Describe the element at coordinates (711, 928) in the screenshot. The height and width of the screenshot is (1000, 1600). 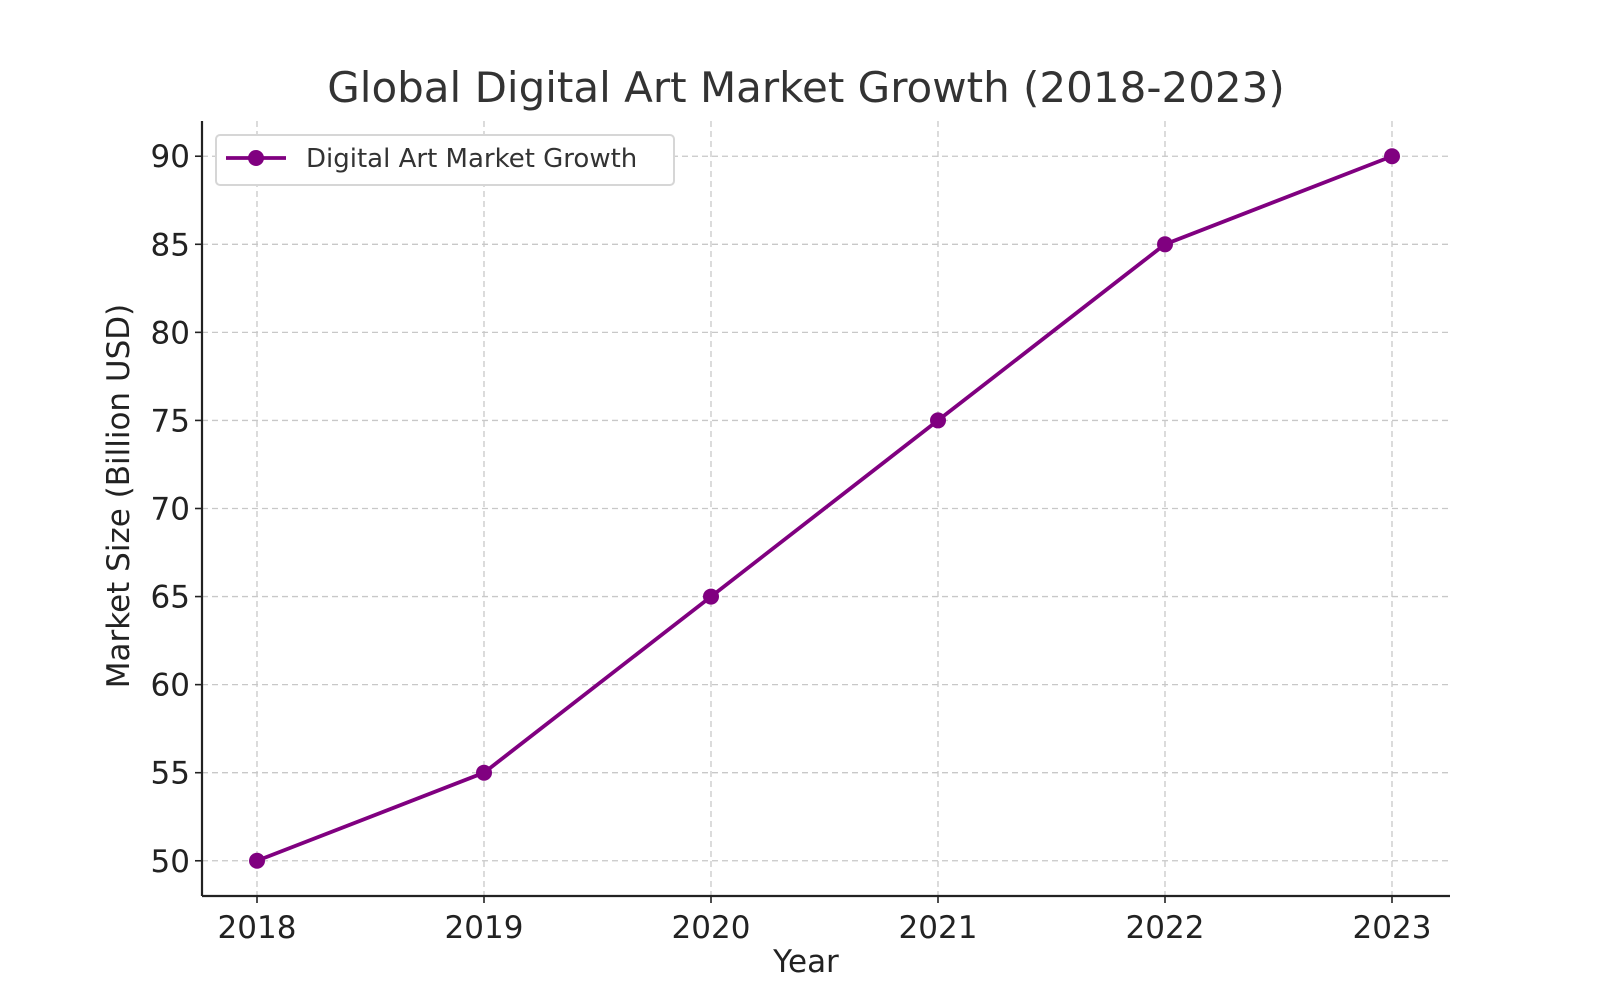
I see `x-tick-label: 2020` at that location.